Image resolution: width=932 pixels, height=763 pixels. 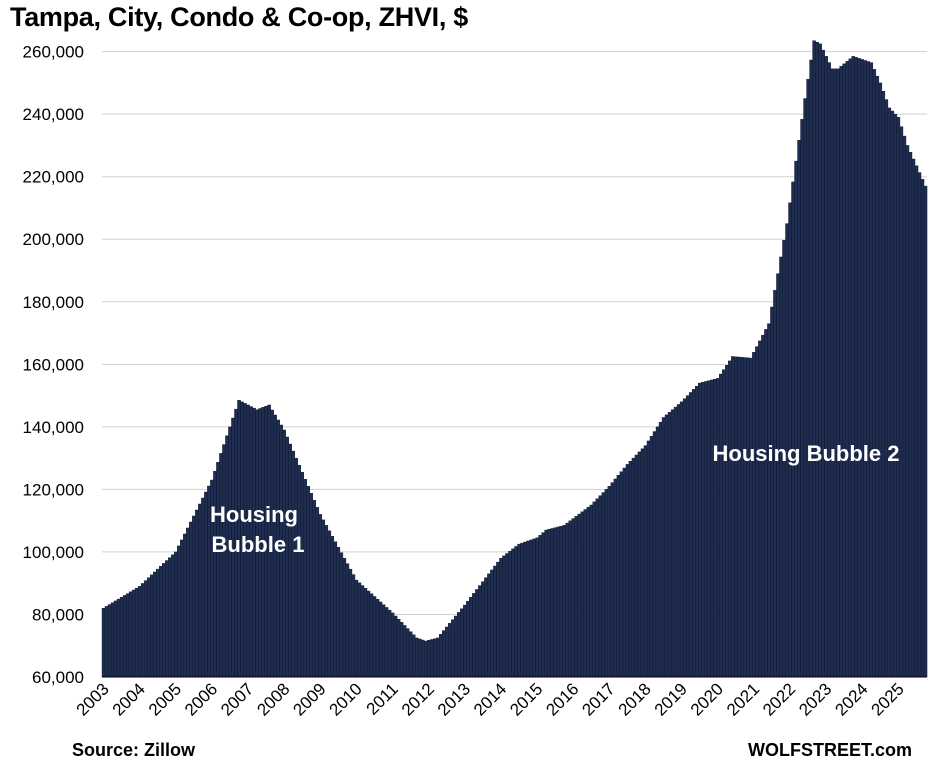 I want to click on x-tick-label: 2024, so click(x=851, y=699).